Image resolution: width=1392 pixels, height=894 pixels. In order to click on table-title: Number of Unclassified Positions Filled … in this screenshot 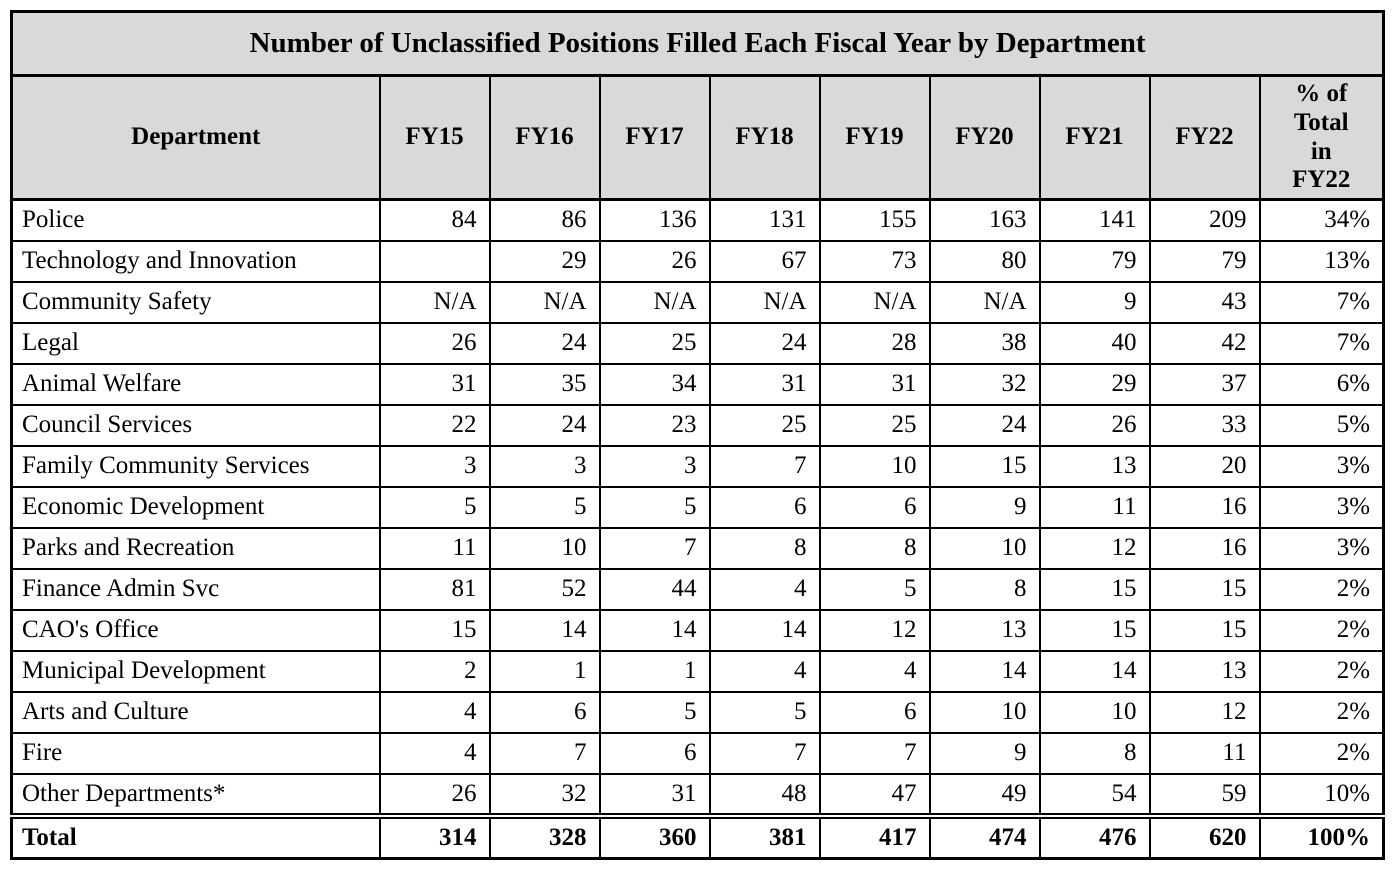, I will do `click(697, 44)`.